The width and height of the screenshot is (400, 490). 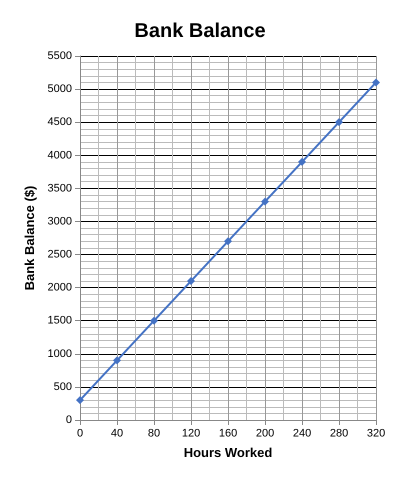 I want to click on x-tick-label: 280, so click(x=339, y=434).